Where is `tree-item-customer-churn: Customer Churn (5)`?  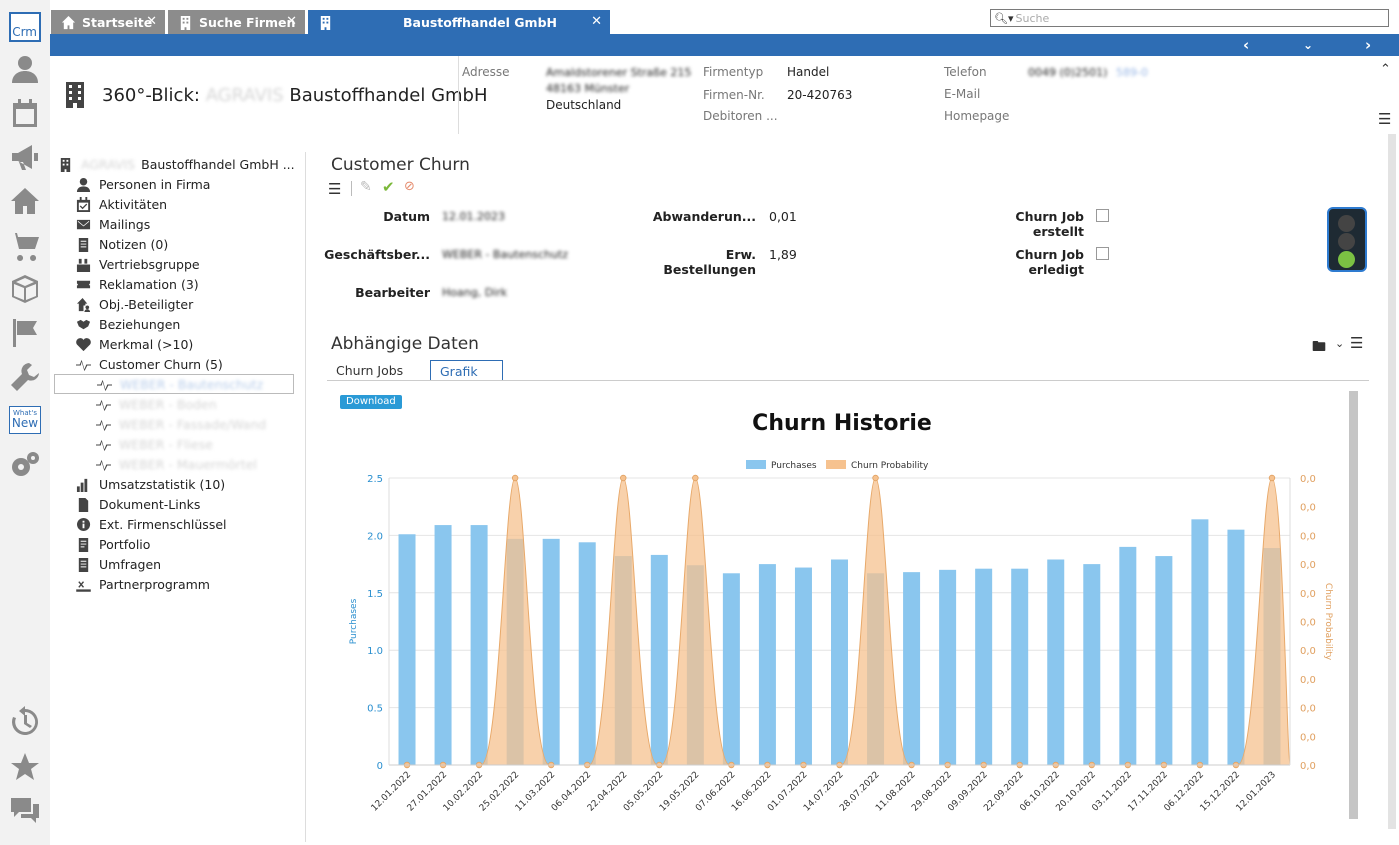
tree-item-customer-churn: Customer Churn (5) is located at coordinates (148, 364).